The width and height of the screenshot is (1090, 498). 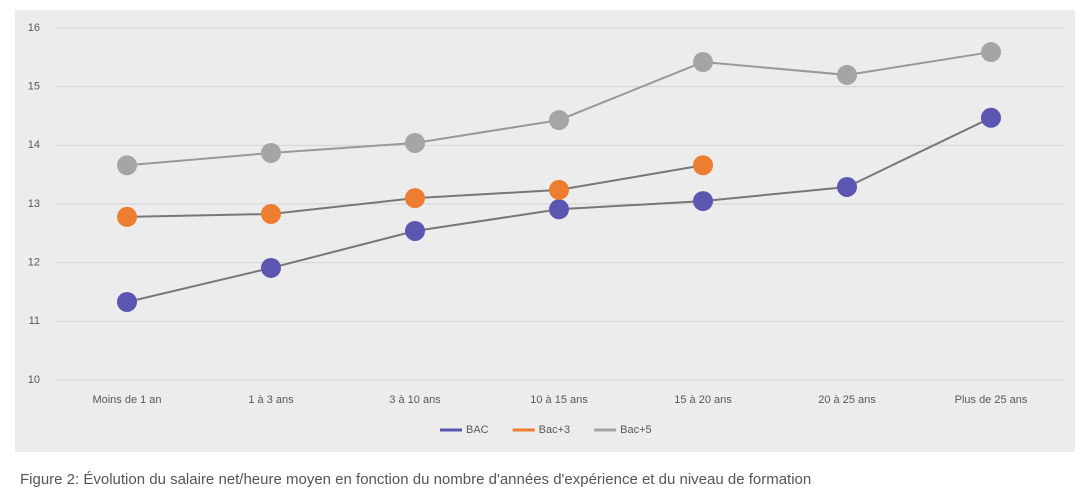 I want to click on y-tick-label: 12, so click(x=34, y=263).